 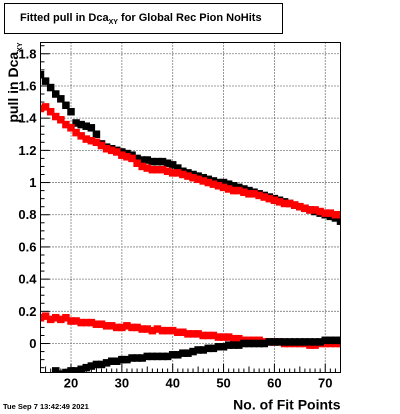 I want to click on x-tick-label: 40, so click(x=172, y=383).